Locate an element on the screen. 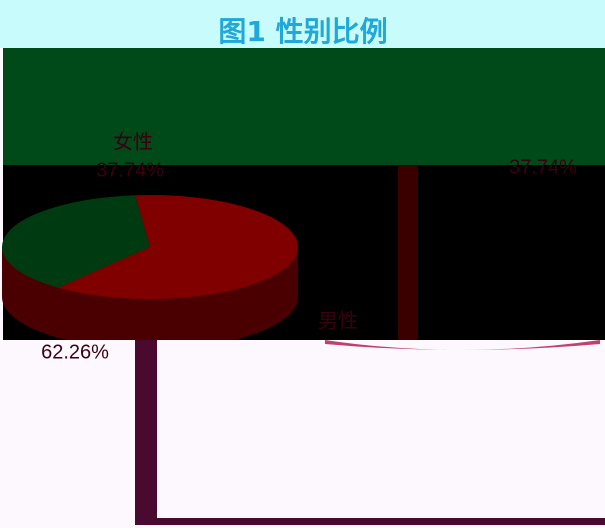 This screenshot has width=605, height=528. slice-label: 男性 is located at coordinates (338, 321).